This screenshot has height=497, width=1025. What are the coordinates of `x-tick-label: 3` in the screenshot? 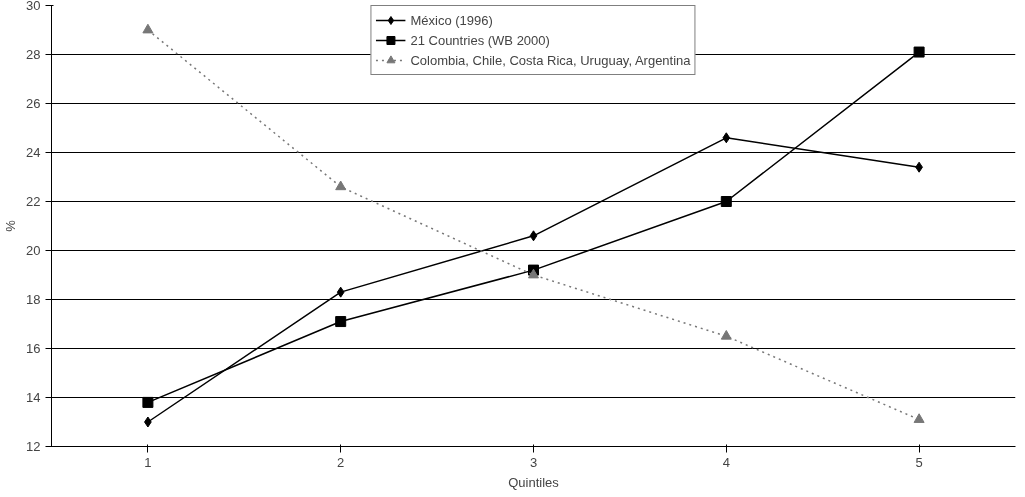 It's located at (533, 462).